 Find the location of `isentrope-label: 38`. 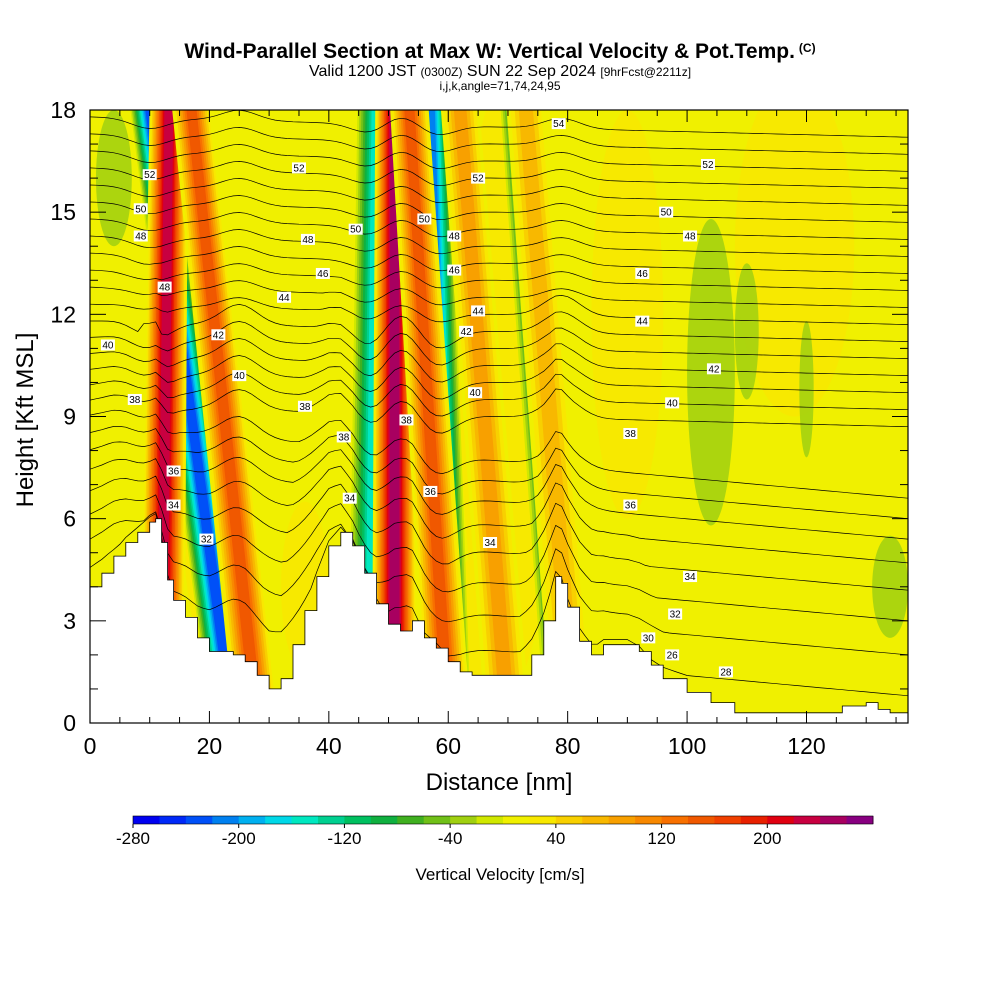

isentrope-label: 38 is located at coordinates (304, 406).